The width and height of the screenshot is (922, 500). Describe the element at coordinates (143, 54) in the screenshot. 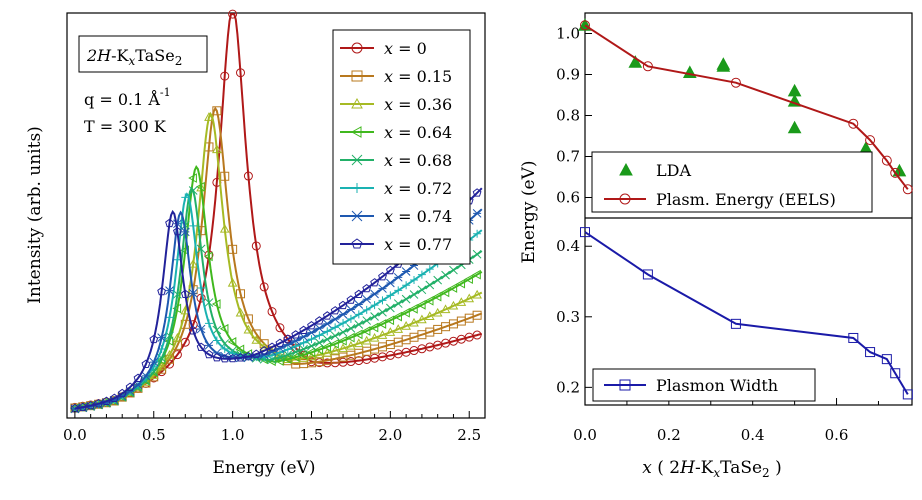

I see `sample-box` at that location.